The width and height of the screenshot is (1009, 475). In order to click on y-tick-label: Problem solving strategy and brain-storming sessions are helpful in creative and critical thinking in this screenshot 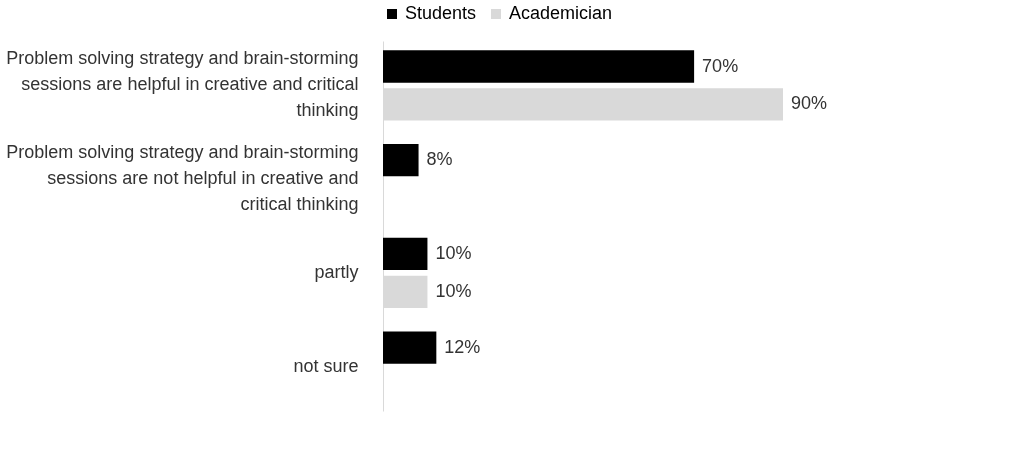, I will do `click(182, 84)`.